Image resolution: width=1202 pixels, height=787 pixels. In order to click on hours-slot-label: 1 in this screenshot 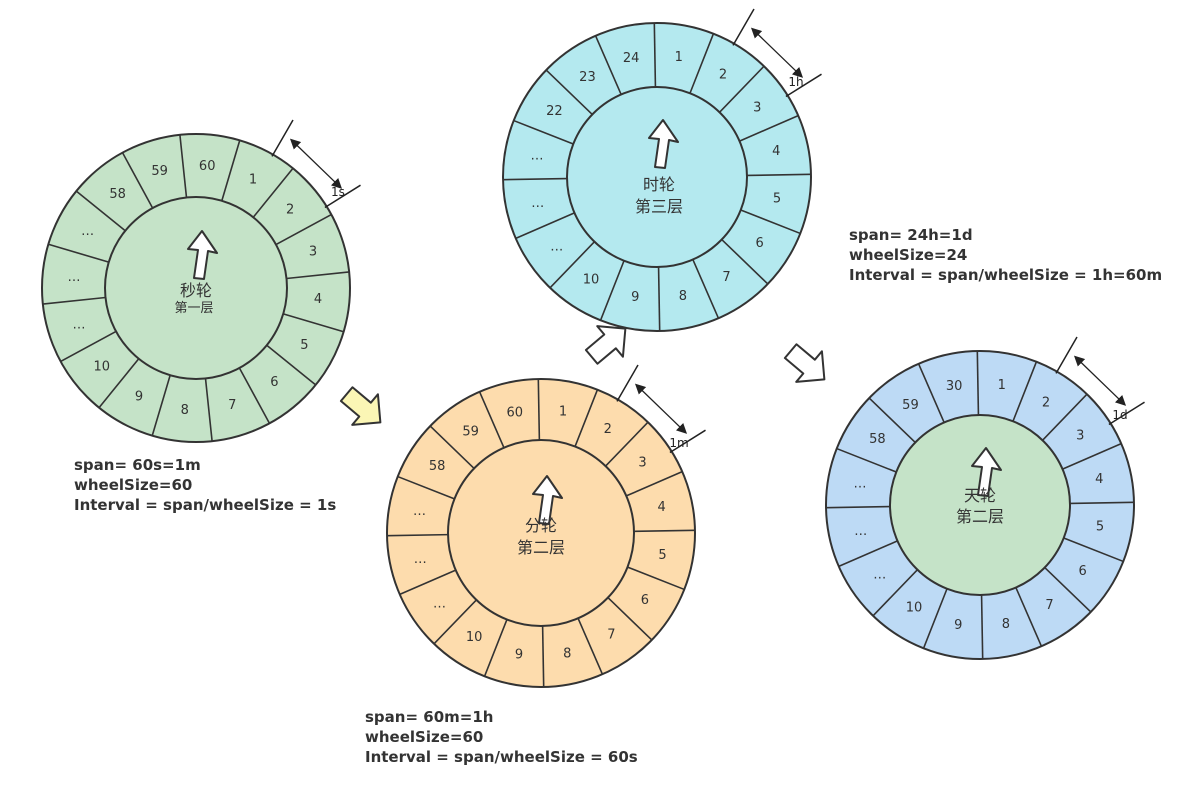, I will do `click(679, 57)`.